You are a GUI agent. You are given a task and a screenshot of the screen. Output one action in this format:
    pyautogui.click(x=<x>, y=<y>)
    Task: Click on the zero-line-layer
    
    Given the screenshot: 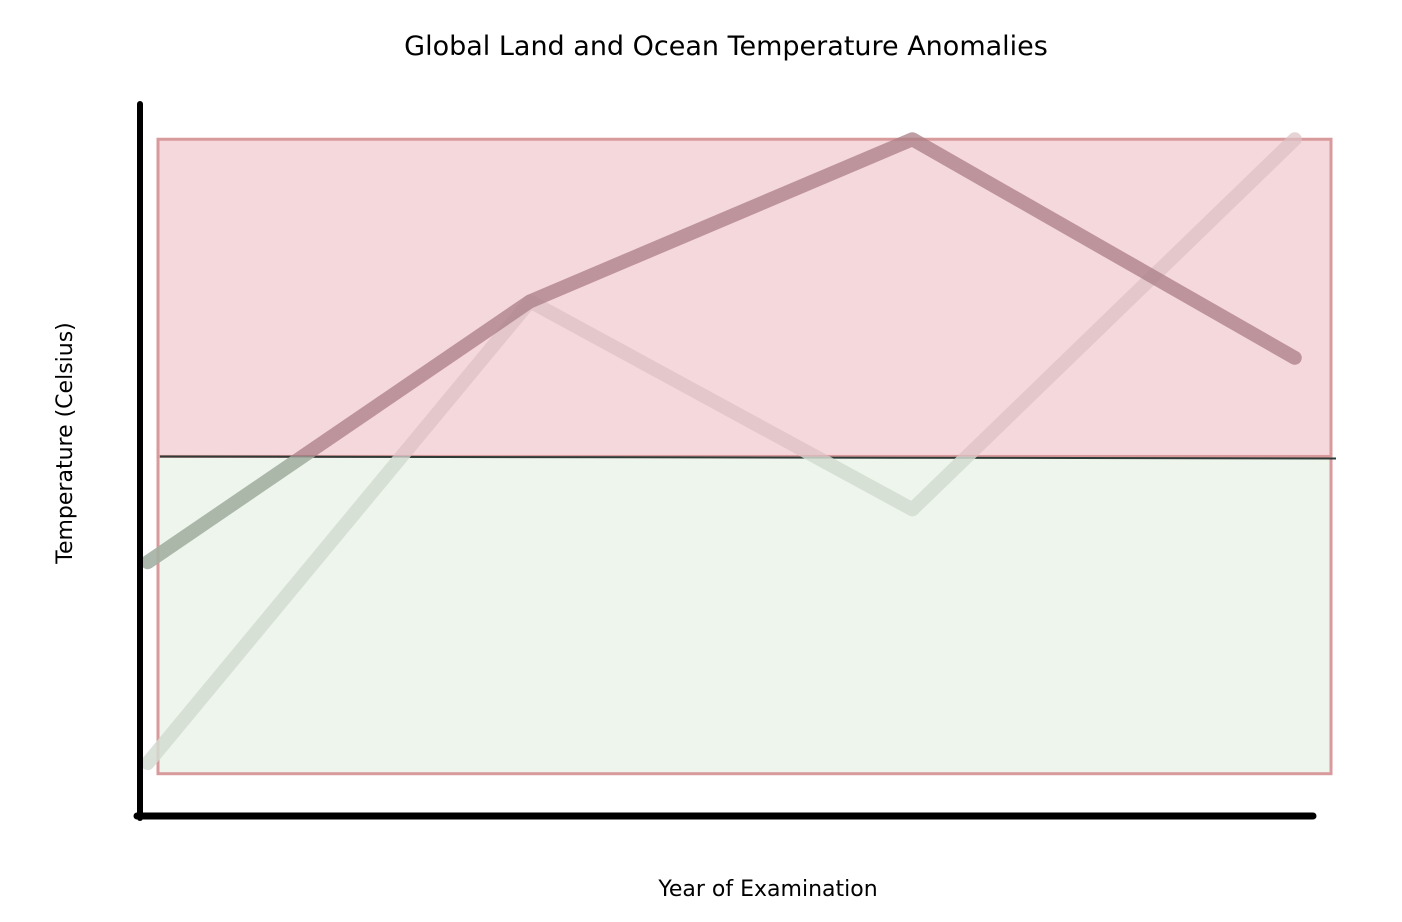 What is the action you would take?
    pyautogui.click(x=748, y=457)
    